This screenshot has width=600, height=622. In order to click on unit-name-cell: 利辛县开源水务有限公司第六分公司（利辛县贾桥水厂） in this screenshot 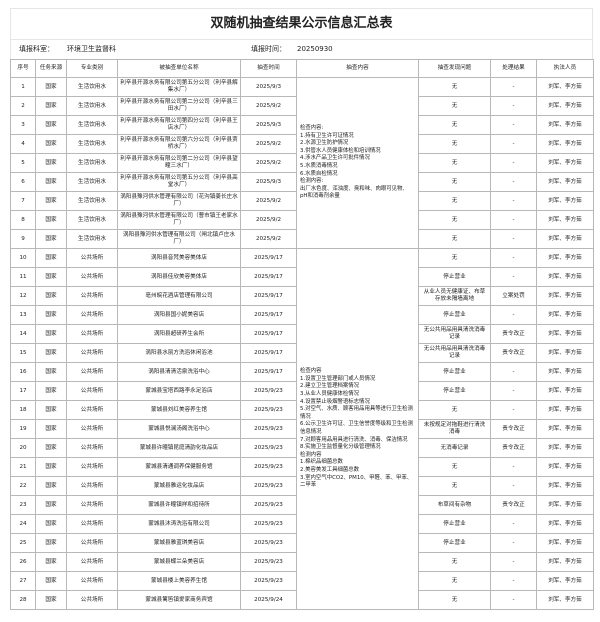, I will do `click(179, 144)`.